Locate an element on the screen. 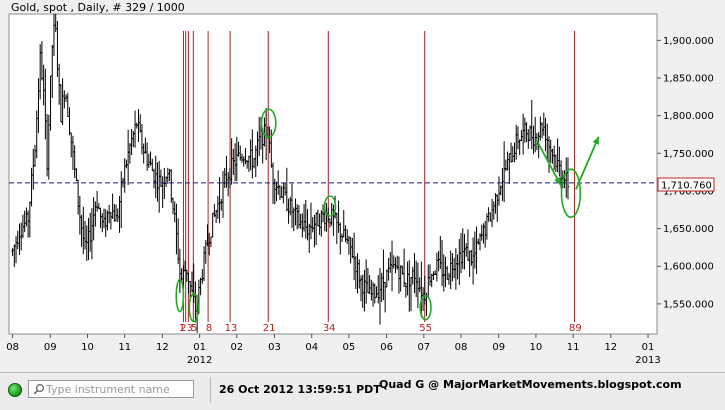 This screenshot has height=410, width=725. x-tick-label: 04 is located at coordinates (311, 347).